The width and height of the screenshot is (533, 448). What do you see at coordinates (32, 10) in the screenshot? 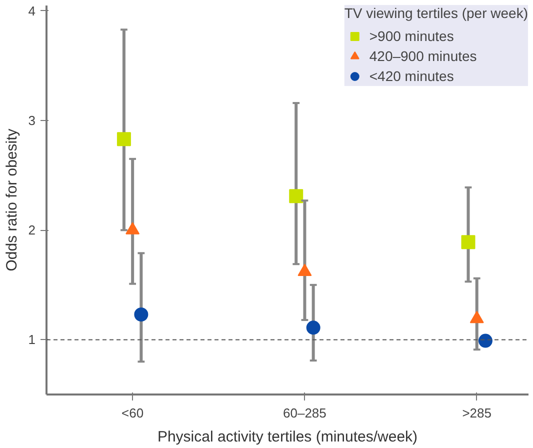
I see `y-tick-label: 4` at bounding box center [32, 10].